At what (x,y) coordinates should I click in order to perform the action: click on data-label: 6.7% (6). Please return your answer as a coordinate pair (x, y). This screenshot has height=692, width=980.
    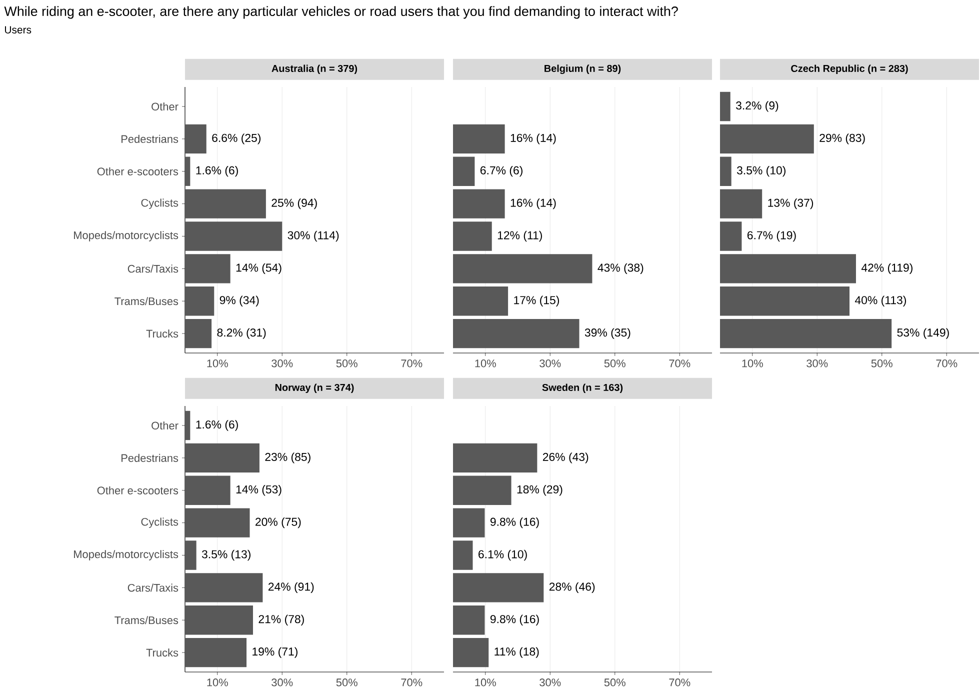
    Looking at the image, I should click on (501, 171).